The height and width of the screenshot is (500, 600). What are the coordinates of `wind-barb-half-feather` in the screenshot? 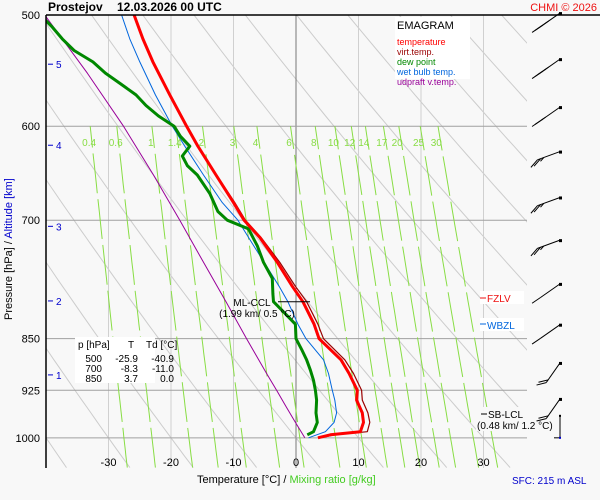 It's located at (546, 22).